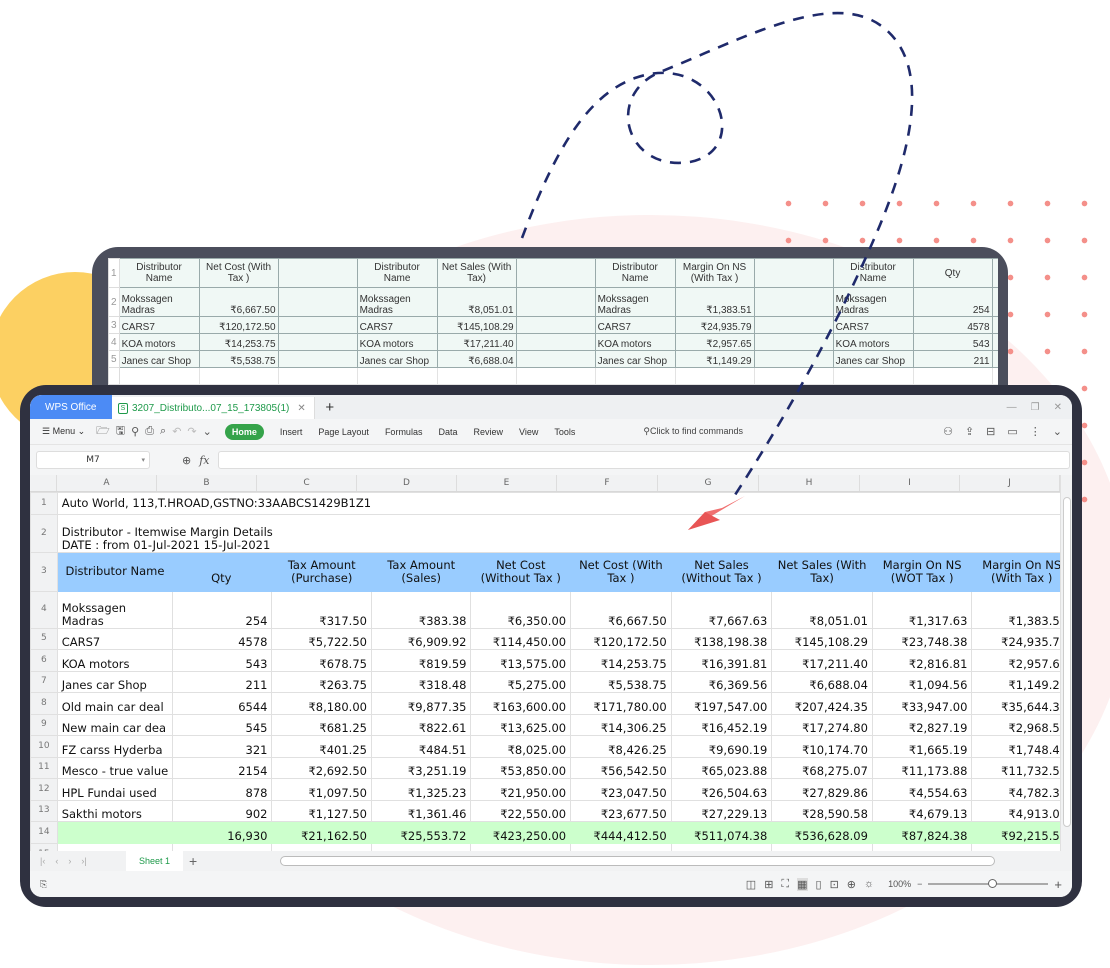  I want to click on table-cell: ₹14,306.25, so click(621, 724).